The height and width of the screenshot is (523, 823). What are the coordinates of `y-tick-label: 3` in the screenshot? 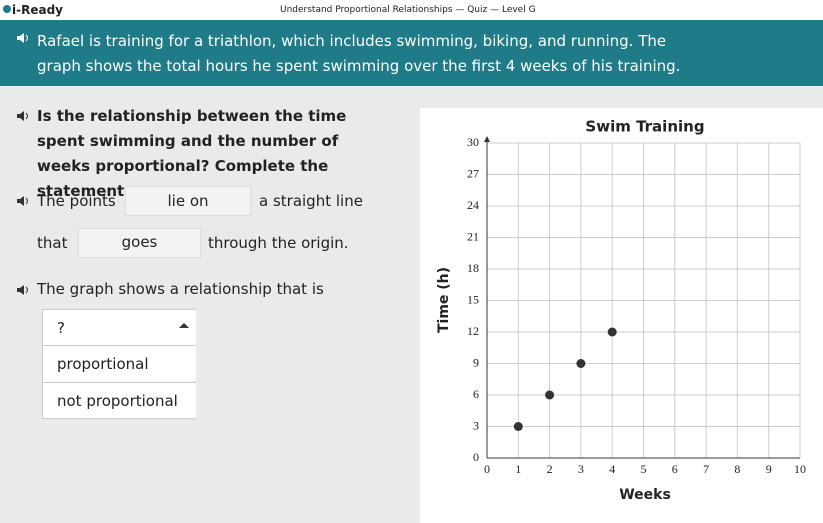 It's located at (476, 425).